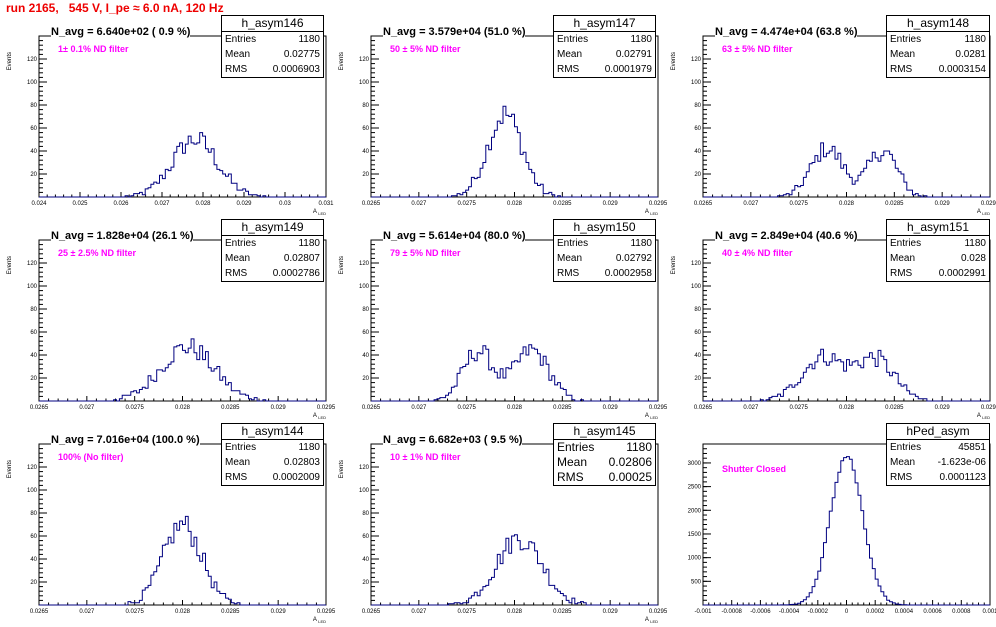 Image resolution: width=996 pixels, height=627 pixels. I want to click on stats-value: 0.02792, so click(633, 258).